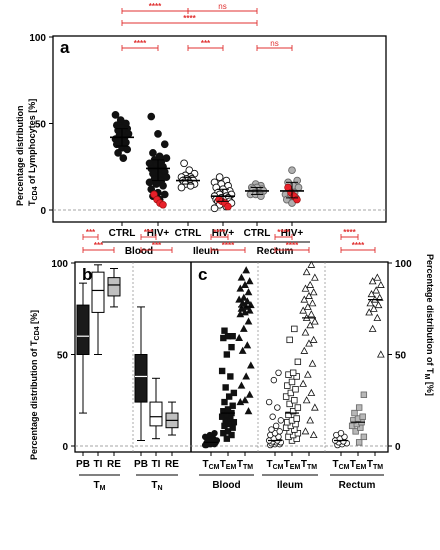 Image resolution: width=440 pixels, height=550 pixels. What do you see at coordinates (37, 38) in the screenshot?
I see `a-ytick-label: 100` at bounding box center [37, 38].